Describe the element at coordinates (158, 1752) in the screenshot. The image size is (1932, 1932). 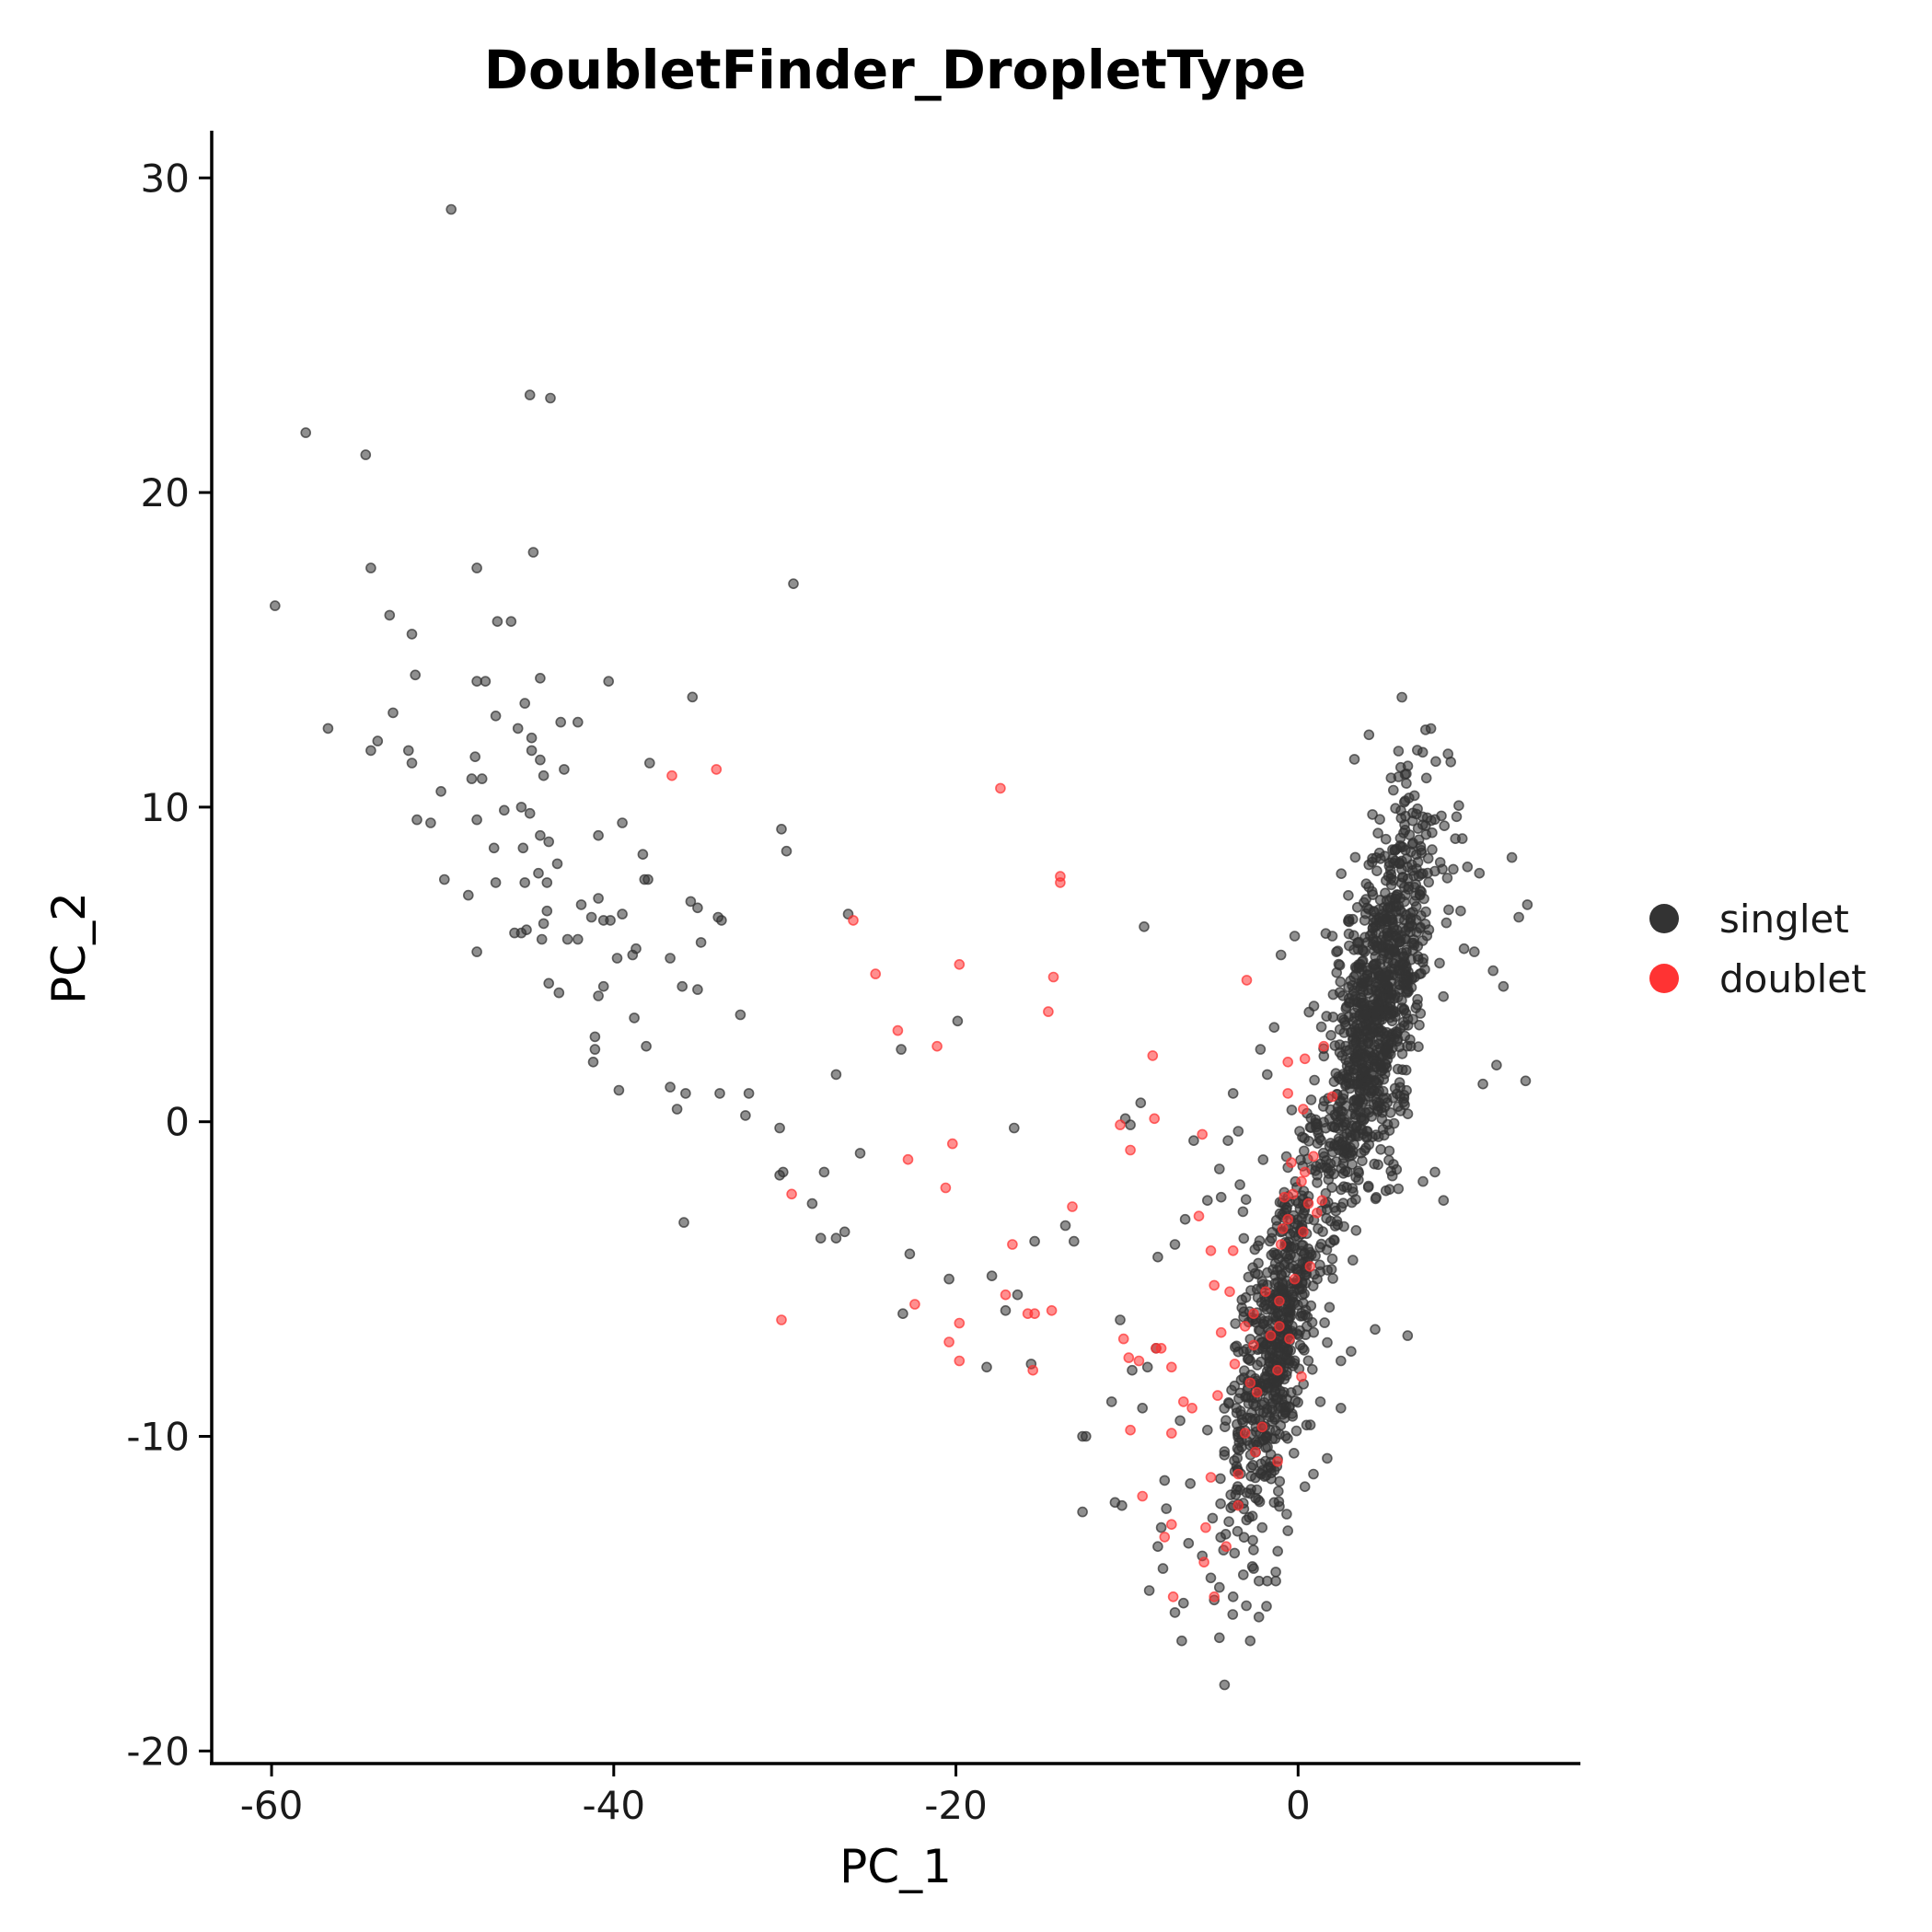
I see `y-tick-label: -20` at that location.